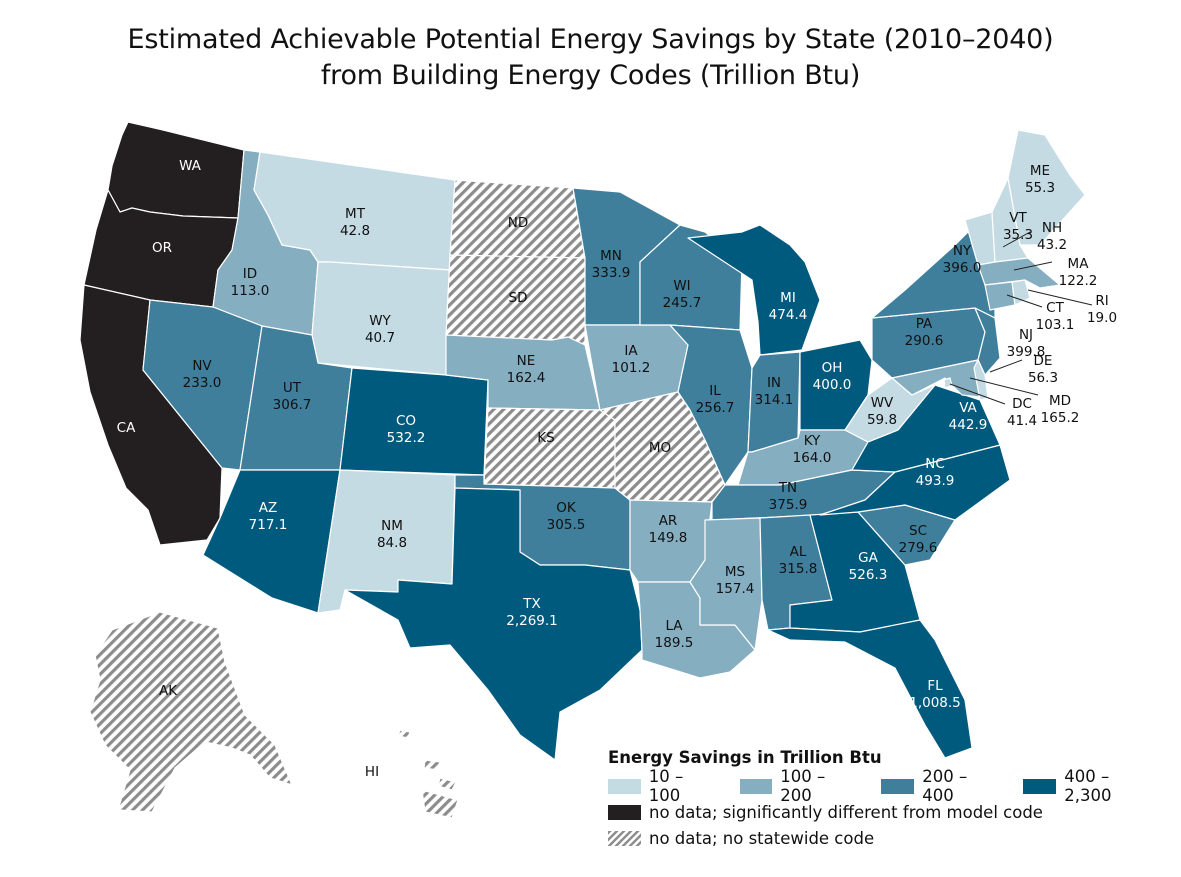  Describe the element at coordinates (355, 214) in the screenshot. I see `state-abbrev-mt: MT` at that location.